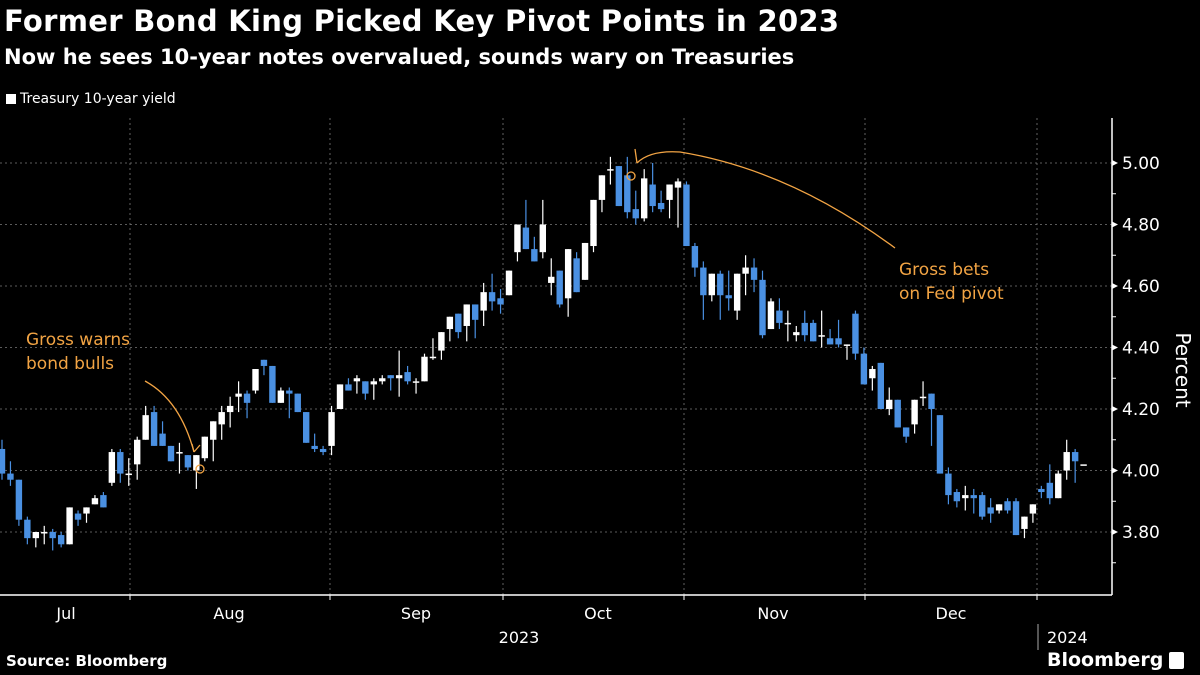  I want to click on annotation-text: on Fed pivot, so click(951, 294).